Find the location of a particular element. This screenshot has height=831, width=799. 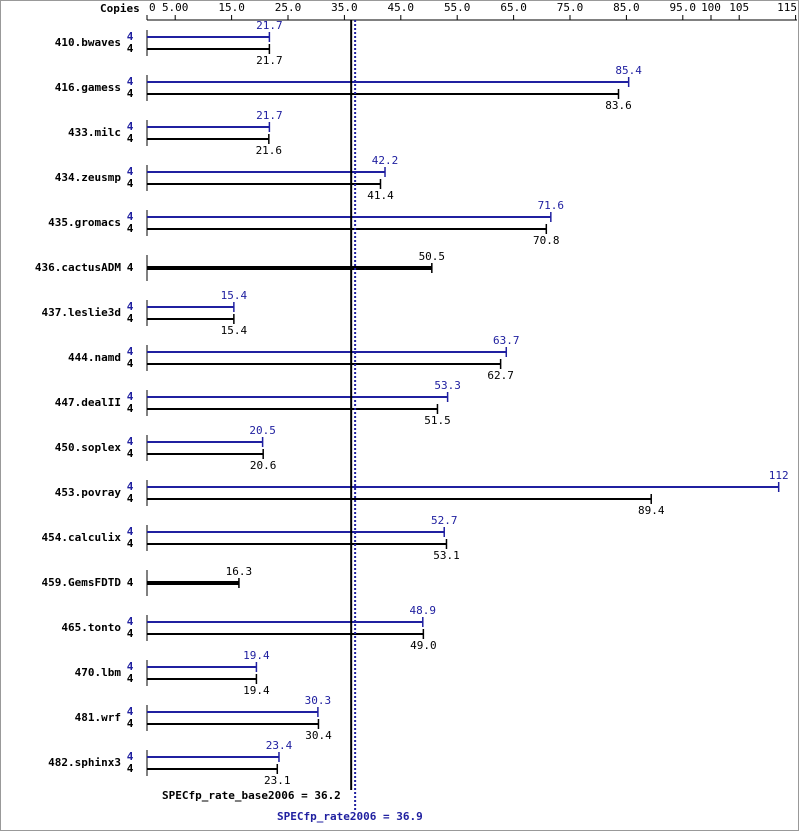

x-tick-label: 95.0 is located at coordinates (683, 7).